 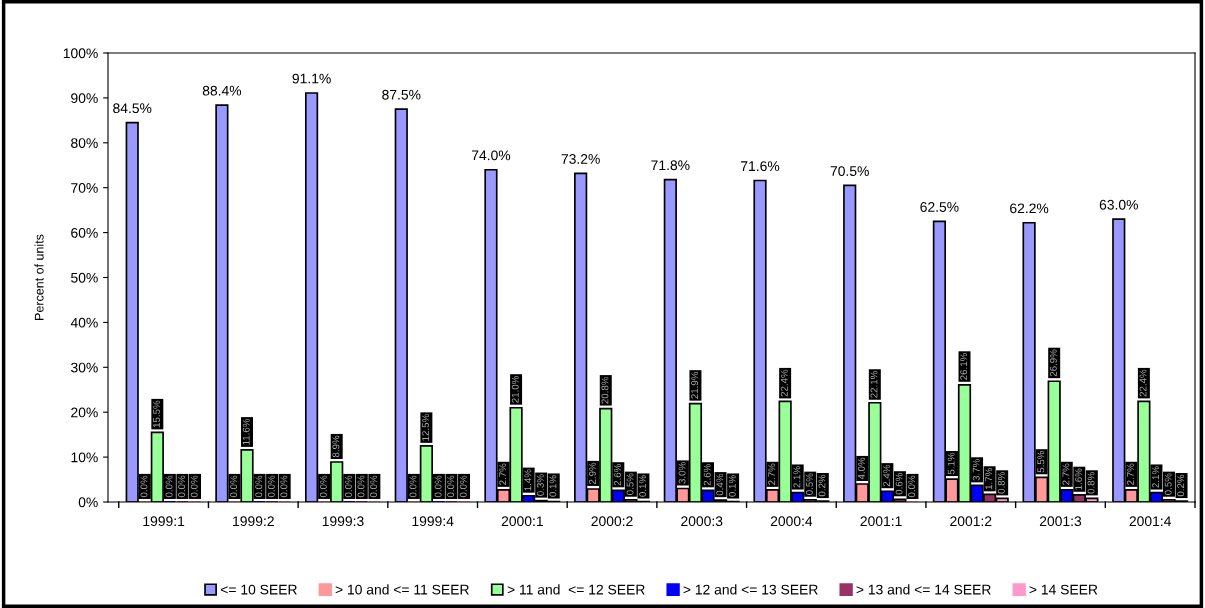 What do you see at coordinates (750, 589) in the screenshot?
I see `legend-label: > 12 and <= 13 SEER` at bounding box center [750, 589].